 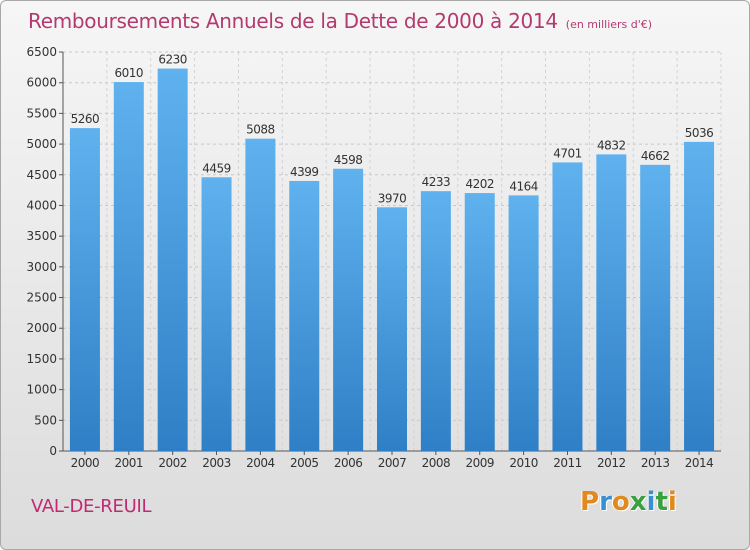 What do you see at coordinates (611, 463) in the screenshot?
I see `x-tick-label: 2012` at bounding box center [611, 463].